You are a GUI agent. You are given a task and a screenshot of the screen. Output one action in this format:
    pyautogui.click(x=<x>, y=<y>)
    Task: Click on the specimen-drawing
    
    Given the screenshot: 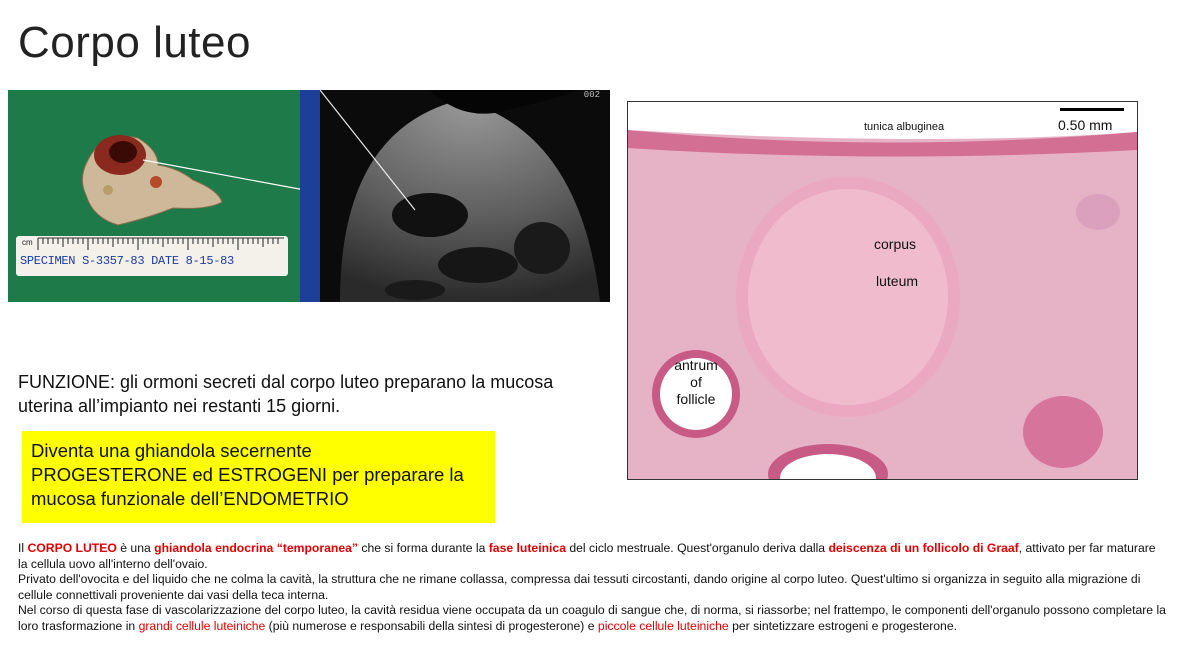 What is the action you would take?
    pyautogui.click(x=191, y=180)
    